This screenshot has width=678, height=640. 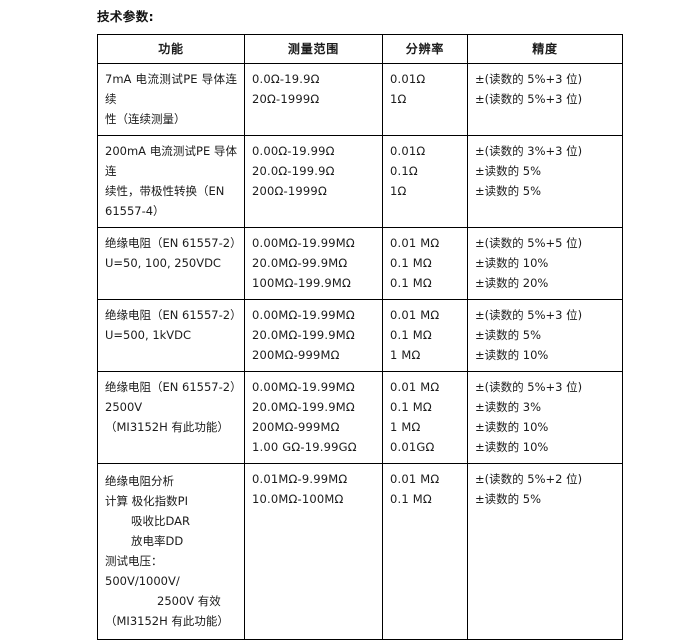 I want to click on function-line: U=500, 1kVDC, so click(x=148, y=335).